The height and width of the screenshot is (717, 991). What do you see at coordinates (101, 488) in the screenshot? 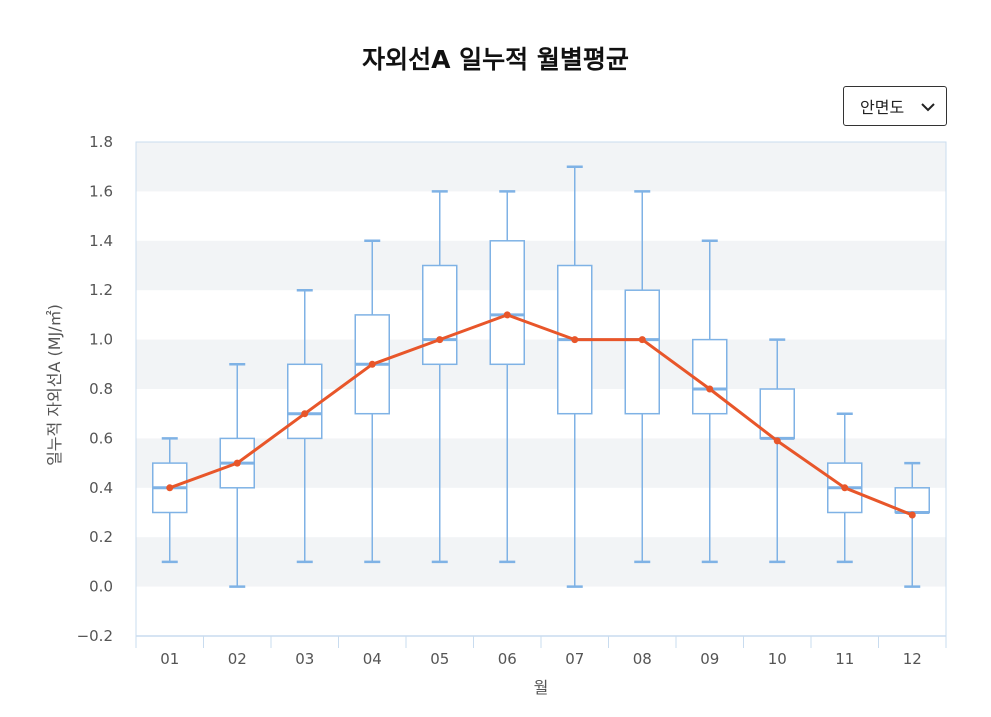
I see `y-tick-label: 0.4` at bounding box center [101, 488].